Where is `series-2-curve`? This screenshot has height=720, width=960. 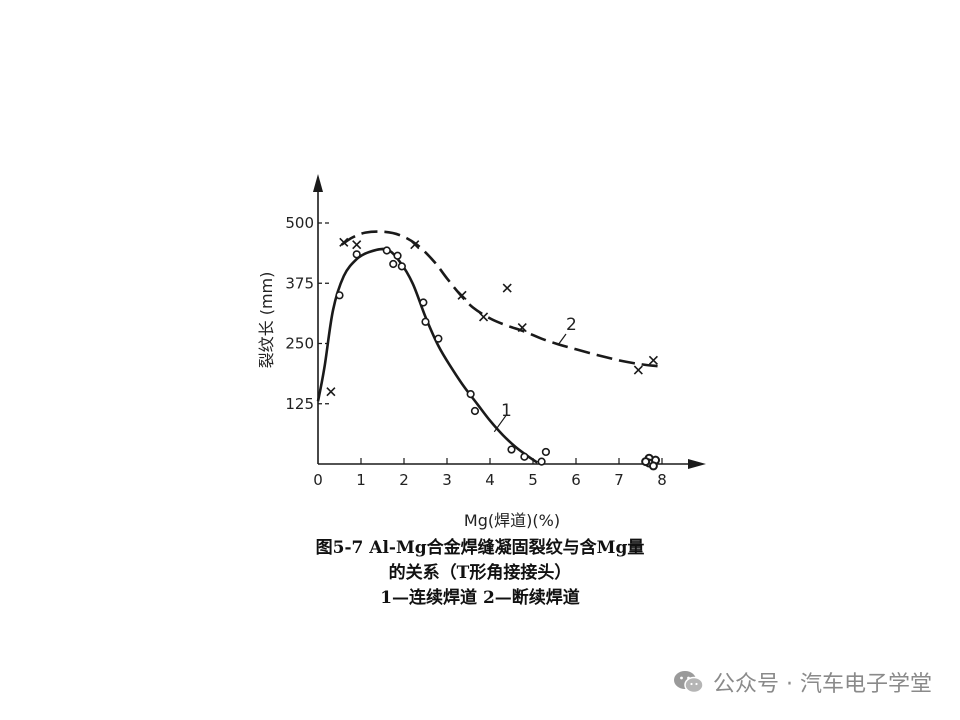
series-2-curve is located at coordinates (499, 299).